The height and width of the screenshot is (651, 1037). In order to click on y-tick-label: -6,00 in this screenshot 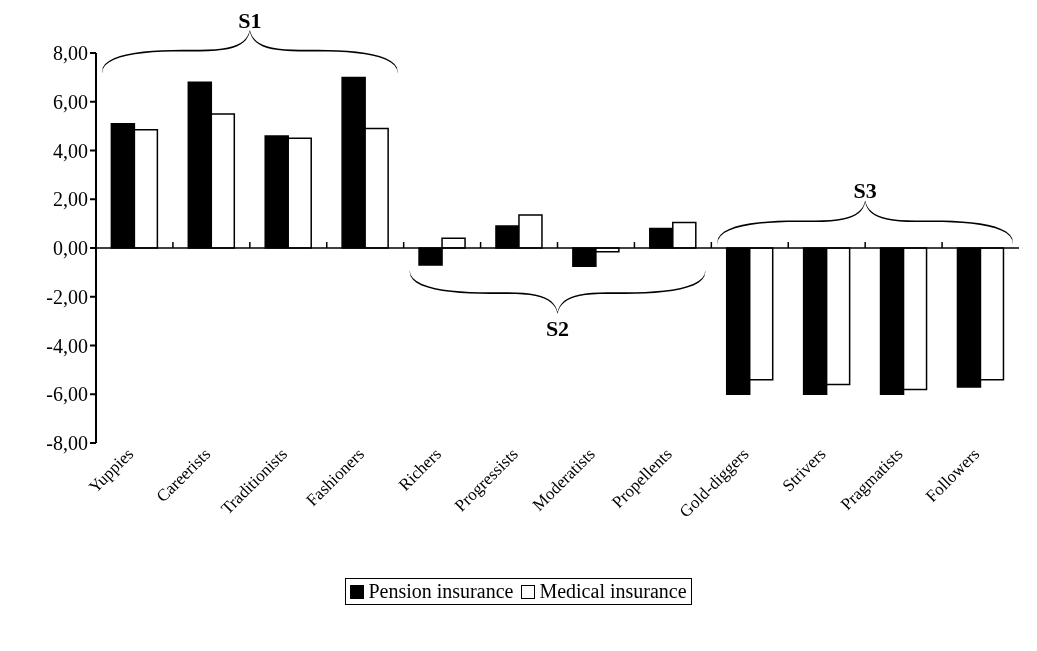, I will do `click(67, 394)`.